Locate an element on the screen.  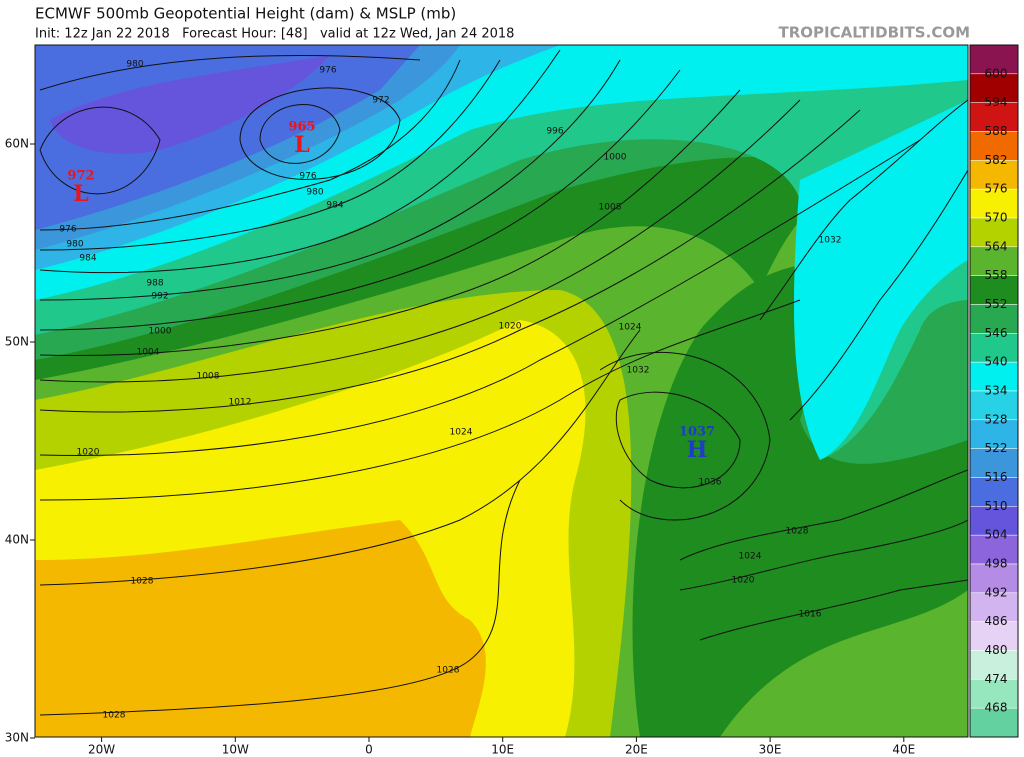
lon-label: 30E is located at coordinates (770, 750).